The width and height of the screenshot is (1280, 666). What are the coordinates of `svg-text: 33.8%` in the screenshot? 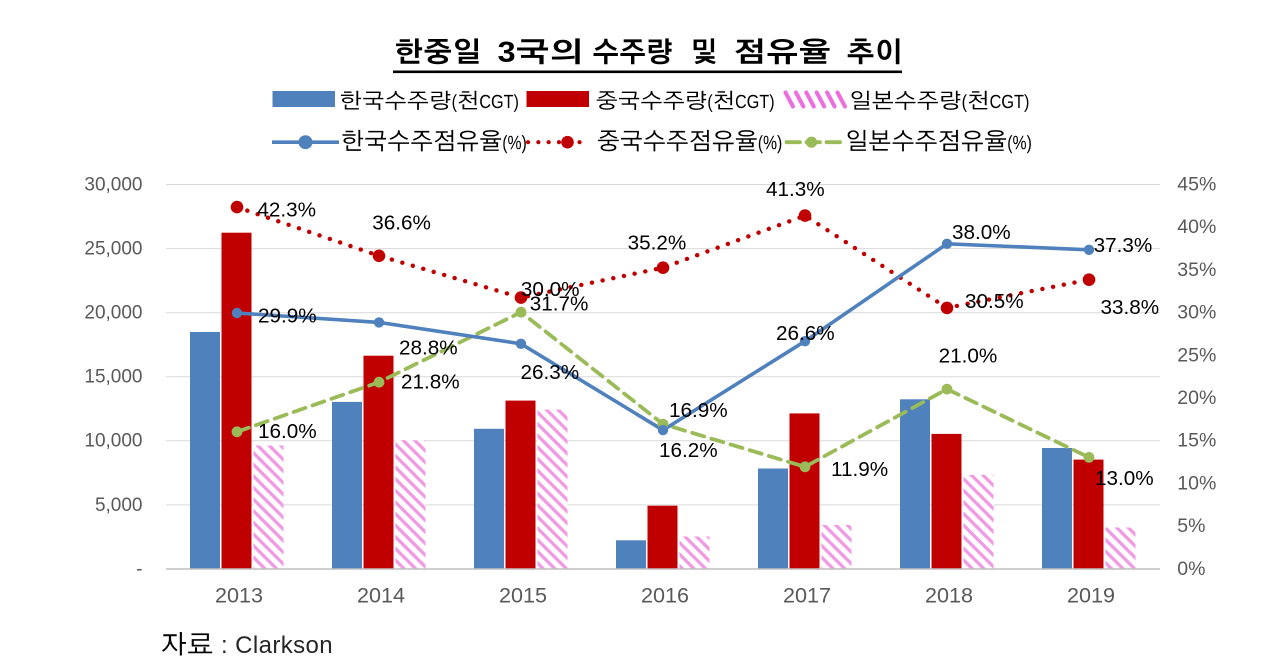 It's located at (1130, 307).